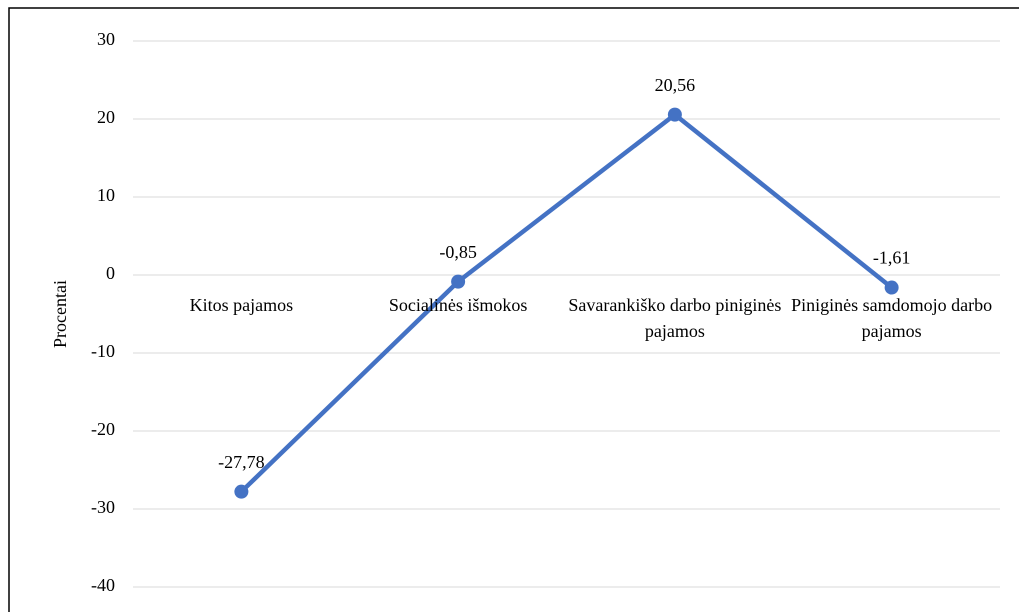 This screenshot has width=1019, height=612. Describe the element at coordinates (103, 585) in the screenshot. I see `y-tick-label: -40` at that location.